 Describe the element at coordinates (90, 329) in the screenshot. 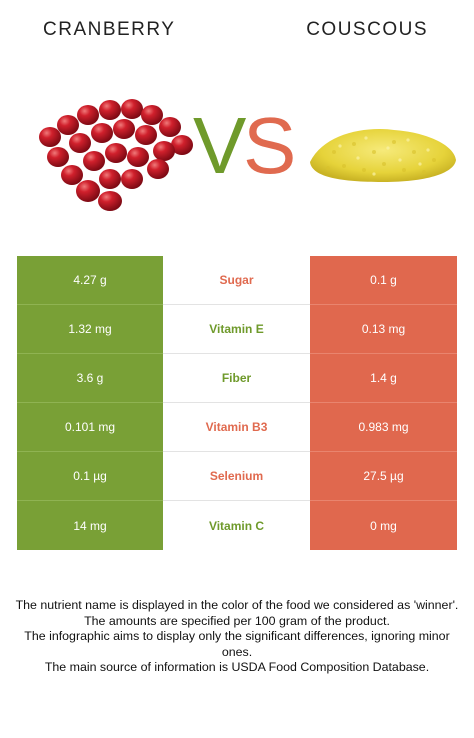

I see `cranberry-value: 1.32 mg` at that location.